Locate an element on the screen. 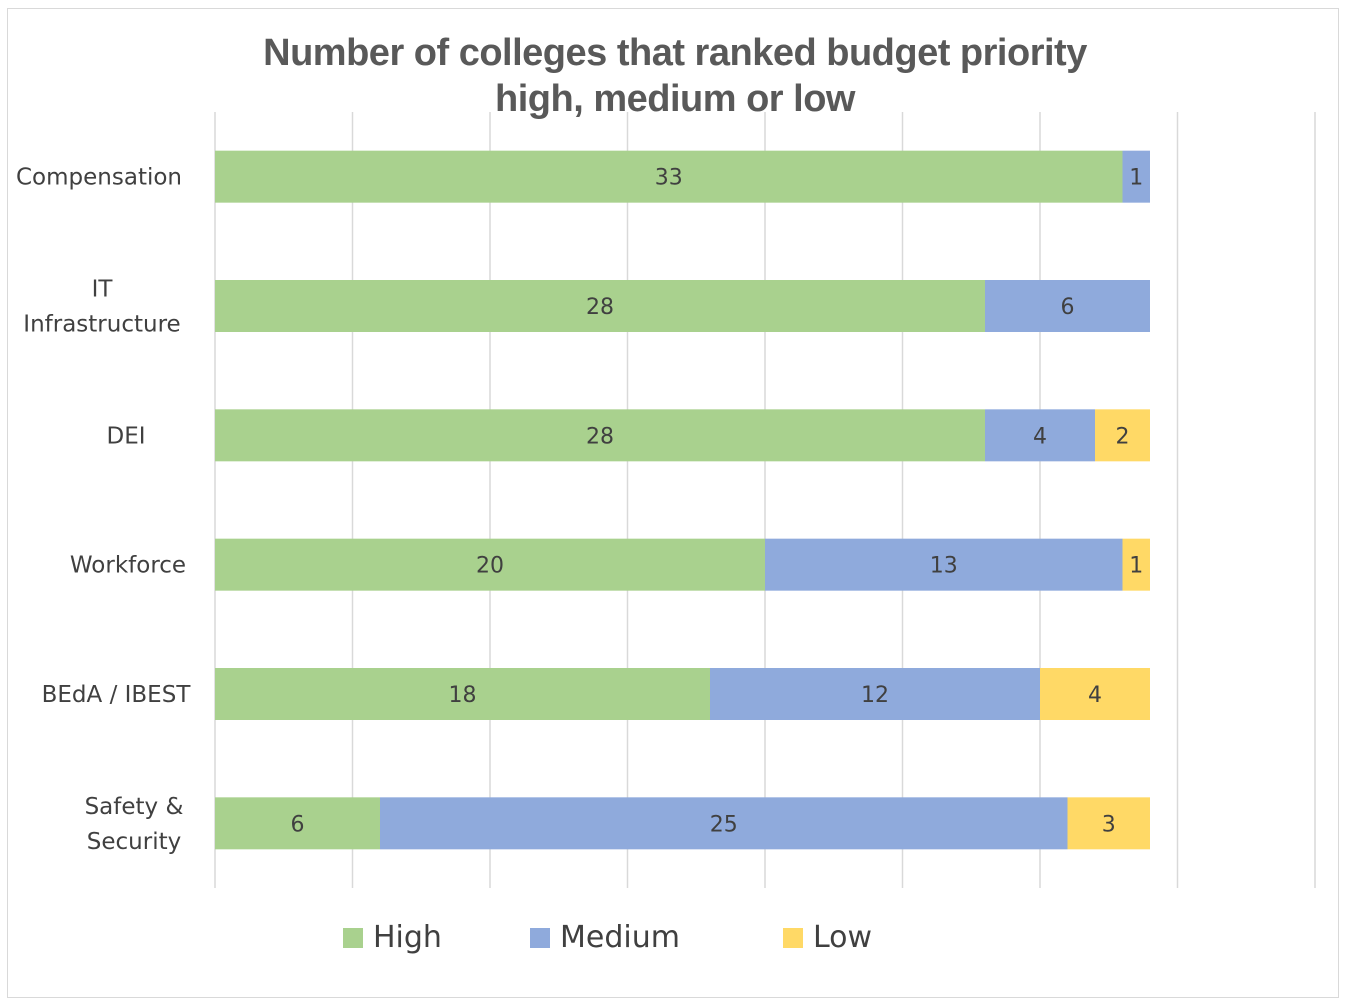  data-label: 33 is located at coordinates (669, 178).